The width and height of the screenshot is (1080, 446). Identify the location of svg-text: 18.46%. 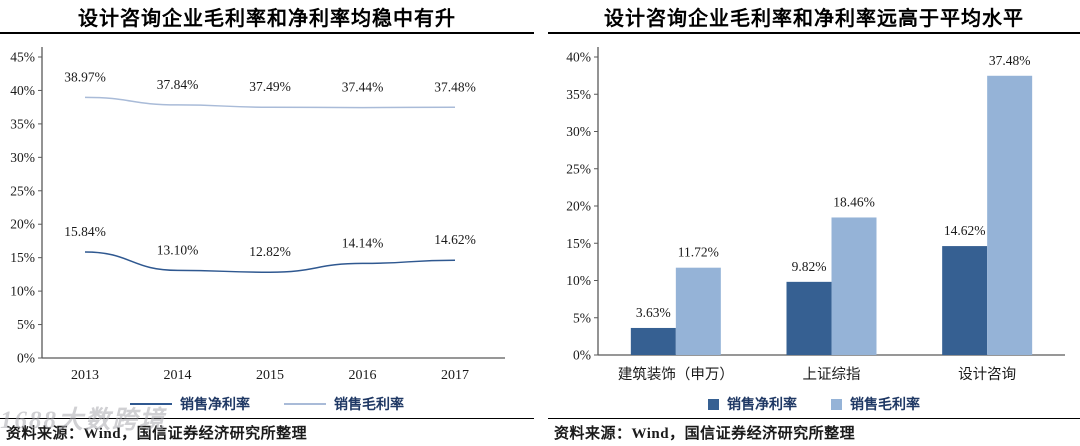
(854, 201).